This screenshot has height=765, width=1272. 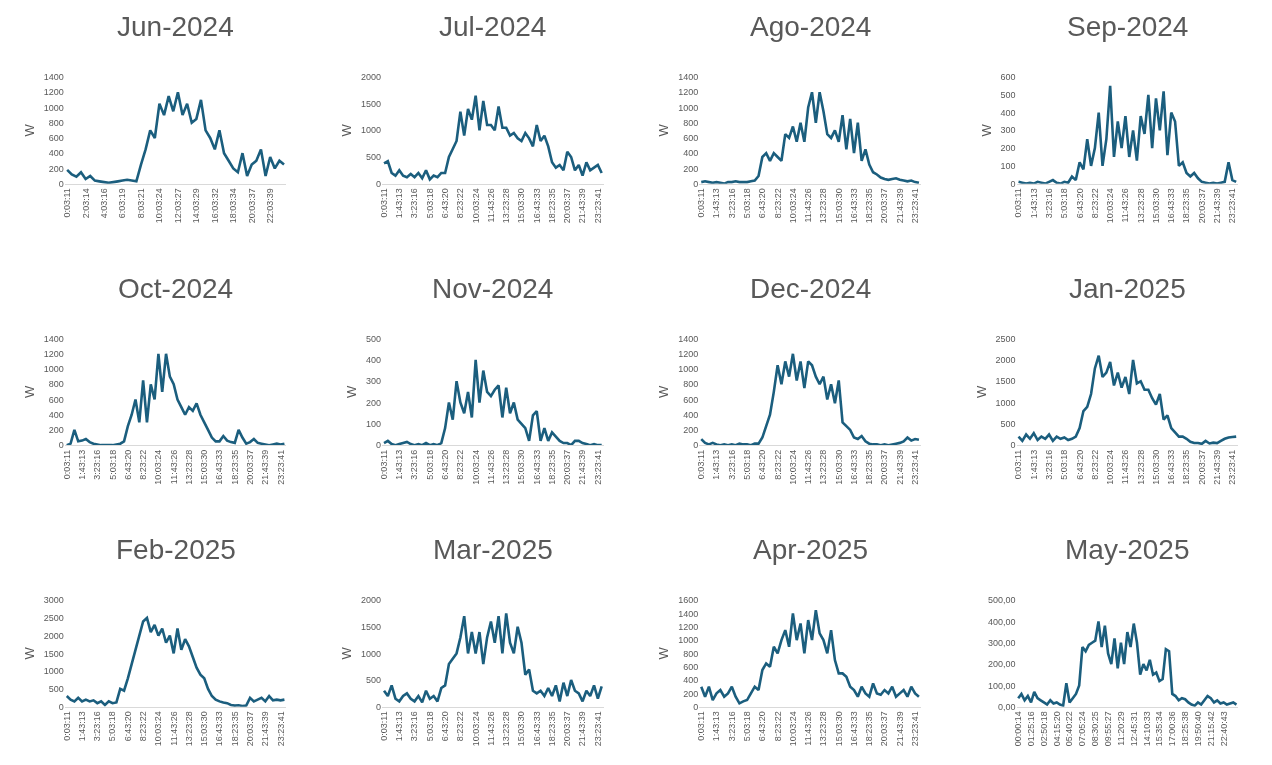 What do you see at coordinates (176, 549) in the screenshot?
I see `chart-title: Feb-2025` at bounding box center [176, 549].